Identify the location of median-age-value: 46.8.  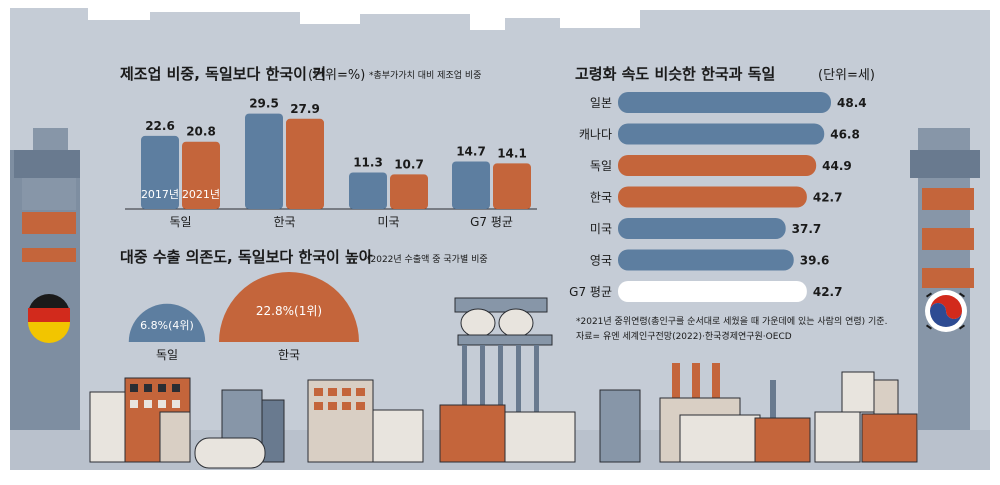
(845, 135).